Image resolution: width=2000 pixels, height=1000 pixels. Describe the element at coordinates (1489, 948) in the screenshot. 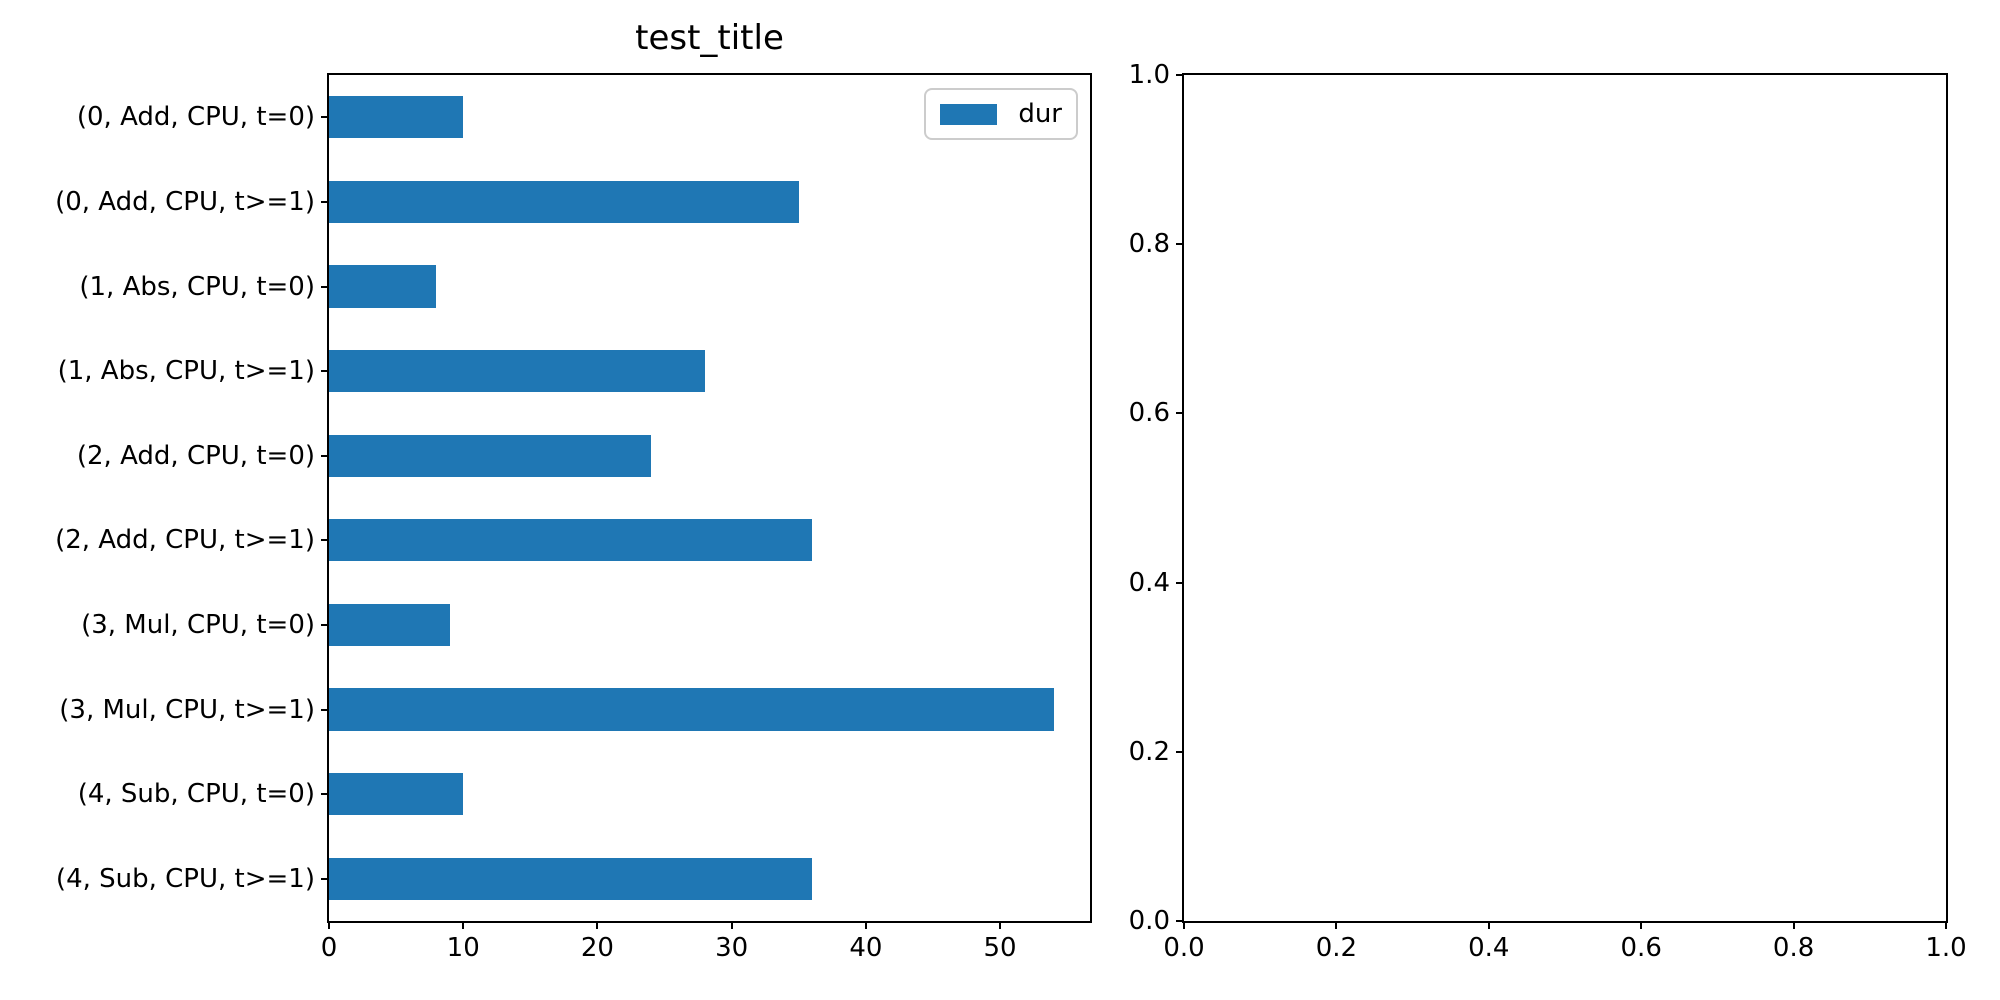

I see `x-tick-label: 0.4` at that location.